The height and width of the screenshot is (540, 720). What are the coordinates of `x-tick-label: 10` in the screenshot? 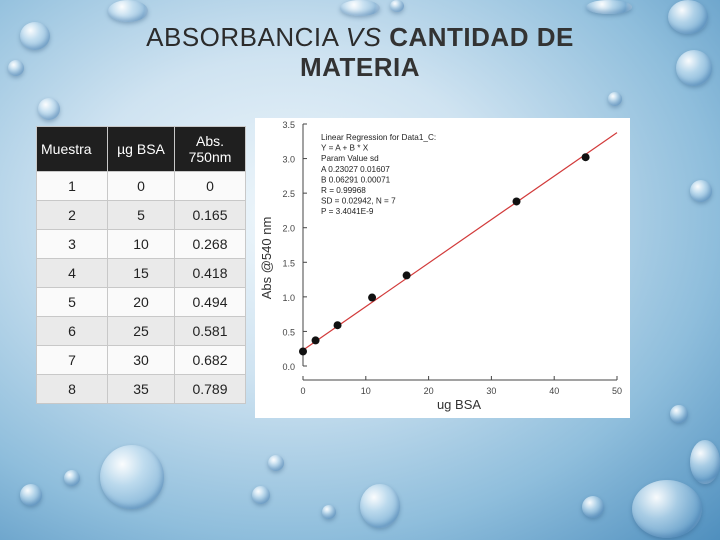 It's located at (366, 391).